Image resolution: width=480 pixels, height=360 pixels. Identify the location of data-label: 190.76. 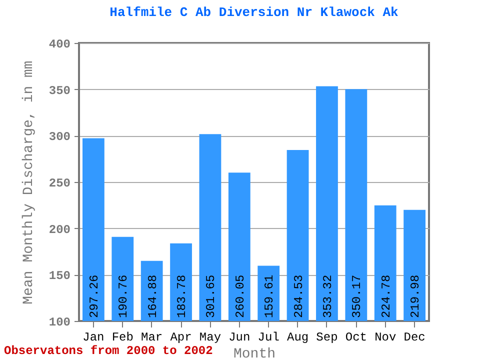
(123, 296).